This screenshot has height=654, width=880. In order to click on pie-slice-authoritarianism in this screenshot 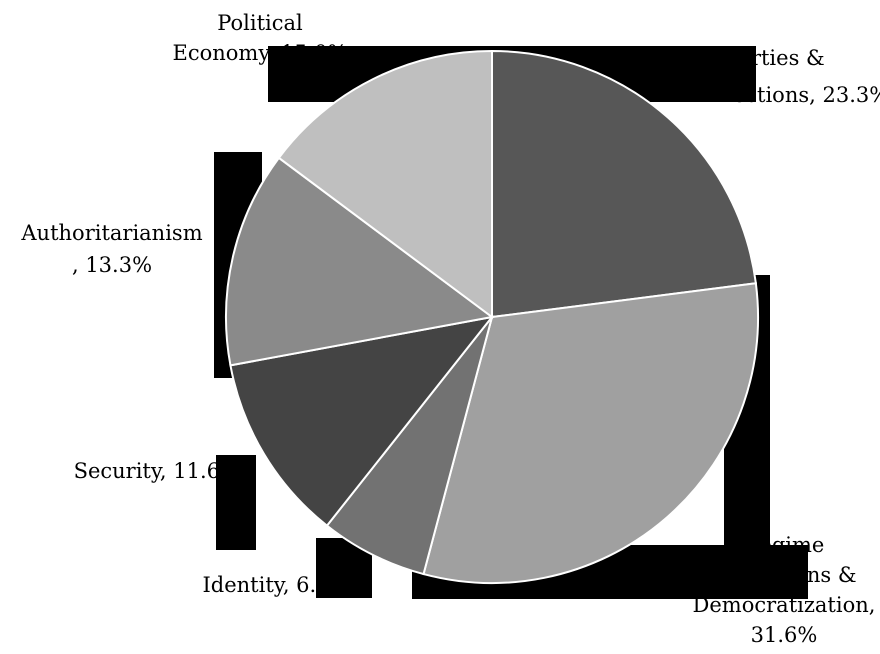, I will do `click(360, 261)`.